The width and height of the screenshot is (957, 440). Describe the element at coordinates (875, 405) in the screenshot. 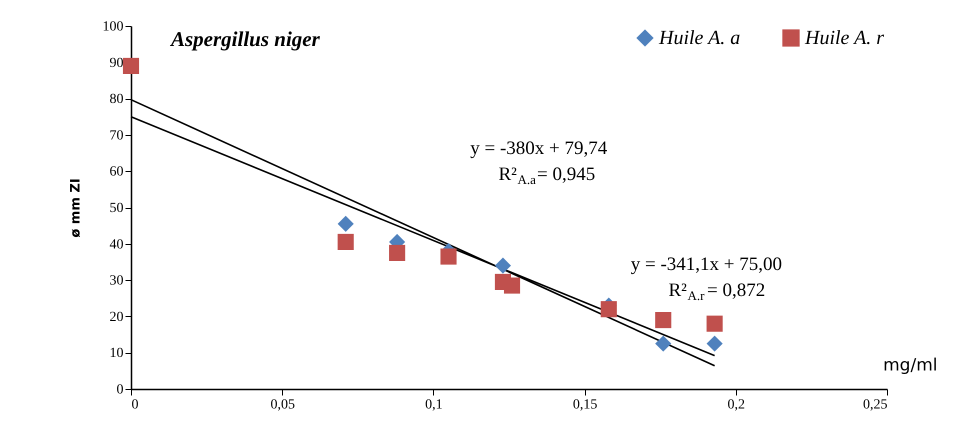

I see `x-tick-label: 0,25` at that location.